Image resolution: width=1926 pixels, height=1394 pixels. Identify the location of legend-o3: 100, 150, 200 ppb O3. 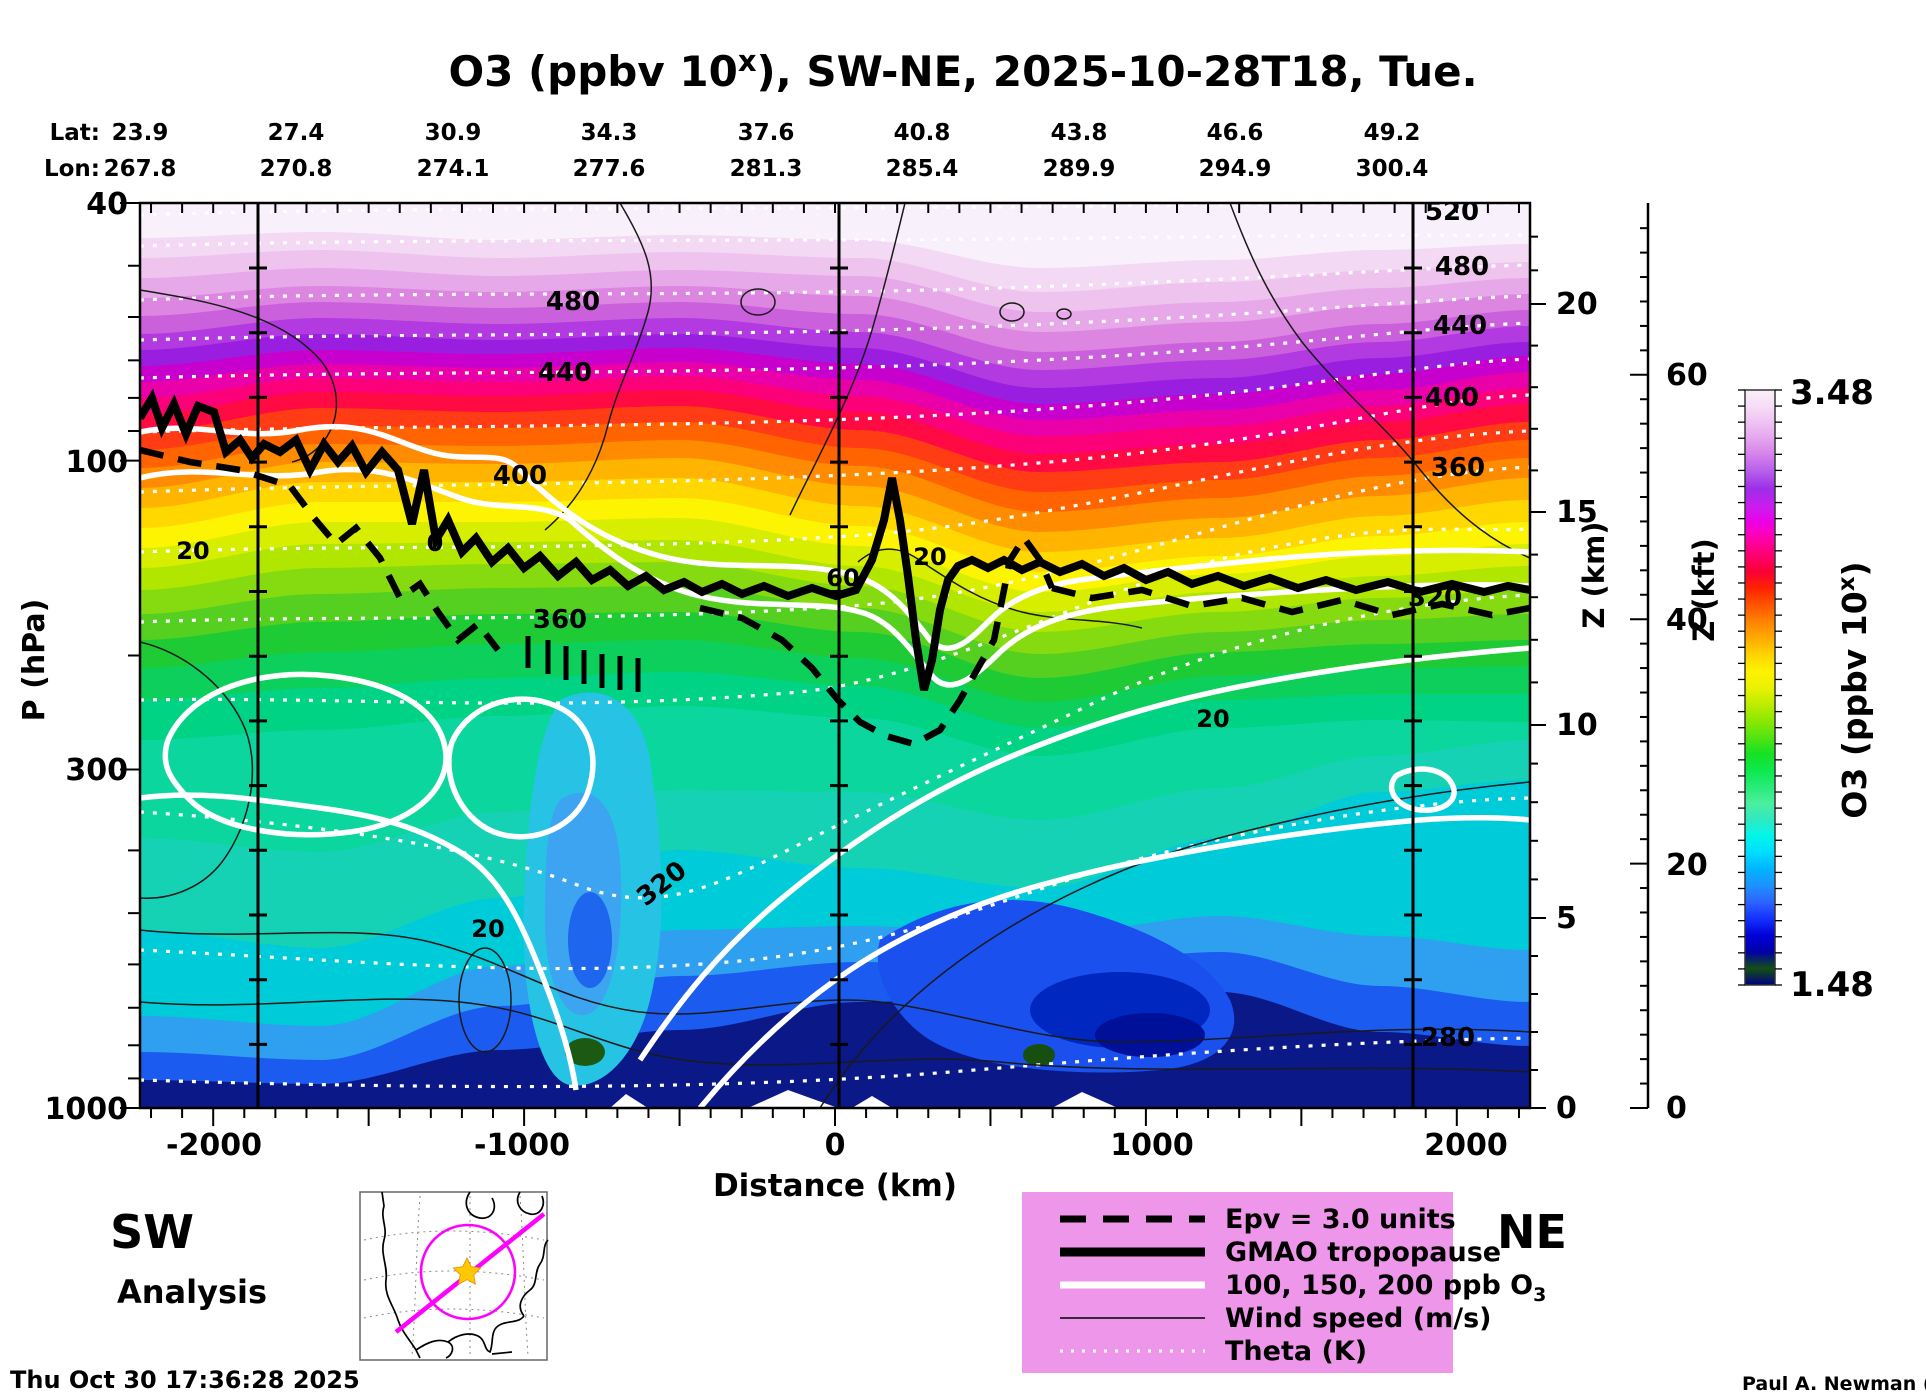
(1385, 1288).